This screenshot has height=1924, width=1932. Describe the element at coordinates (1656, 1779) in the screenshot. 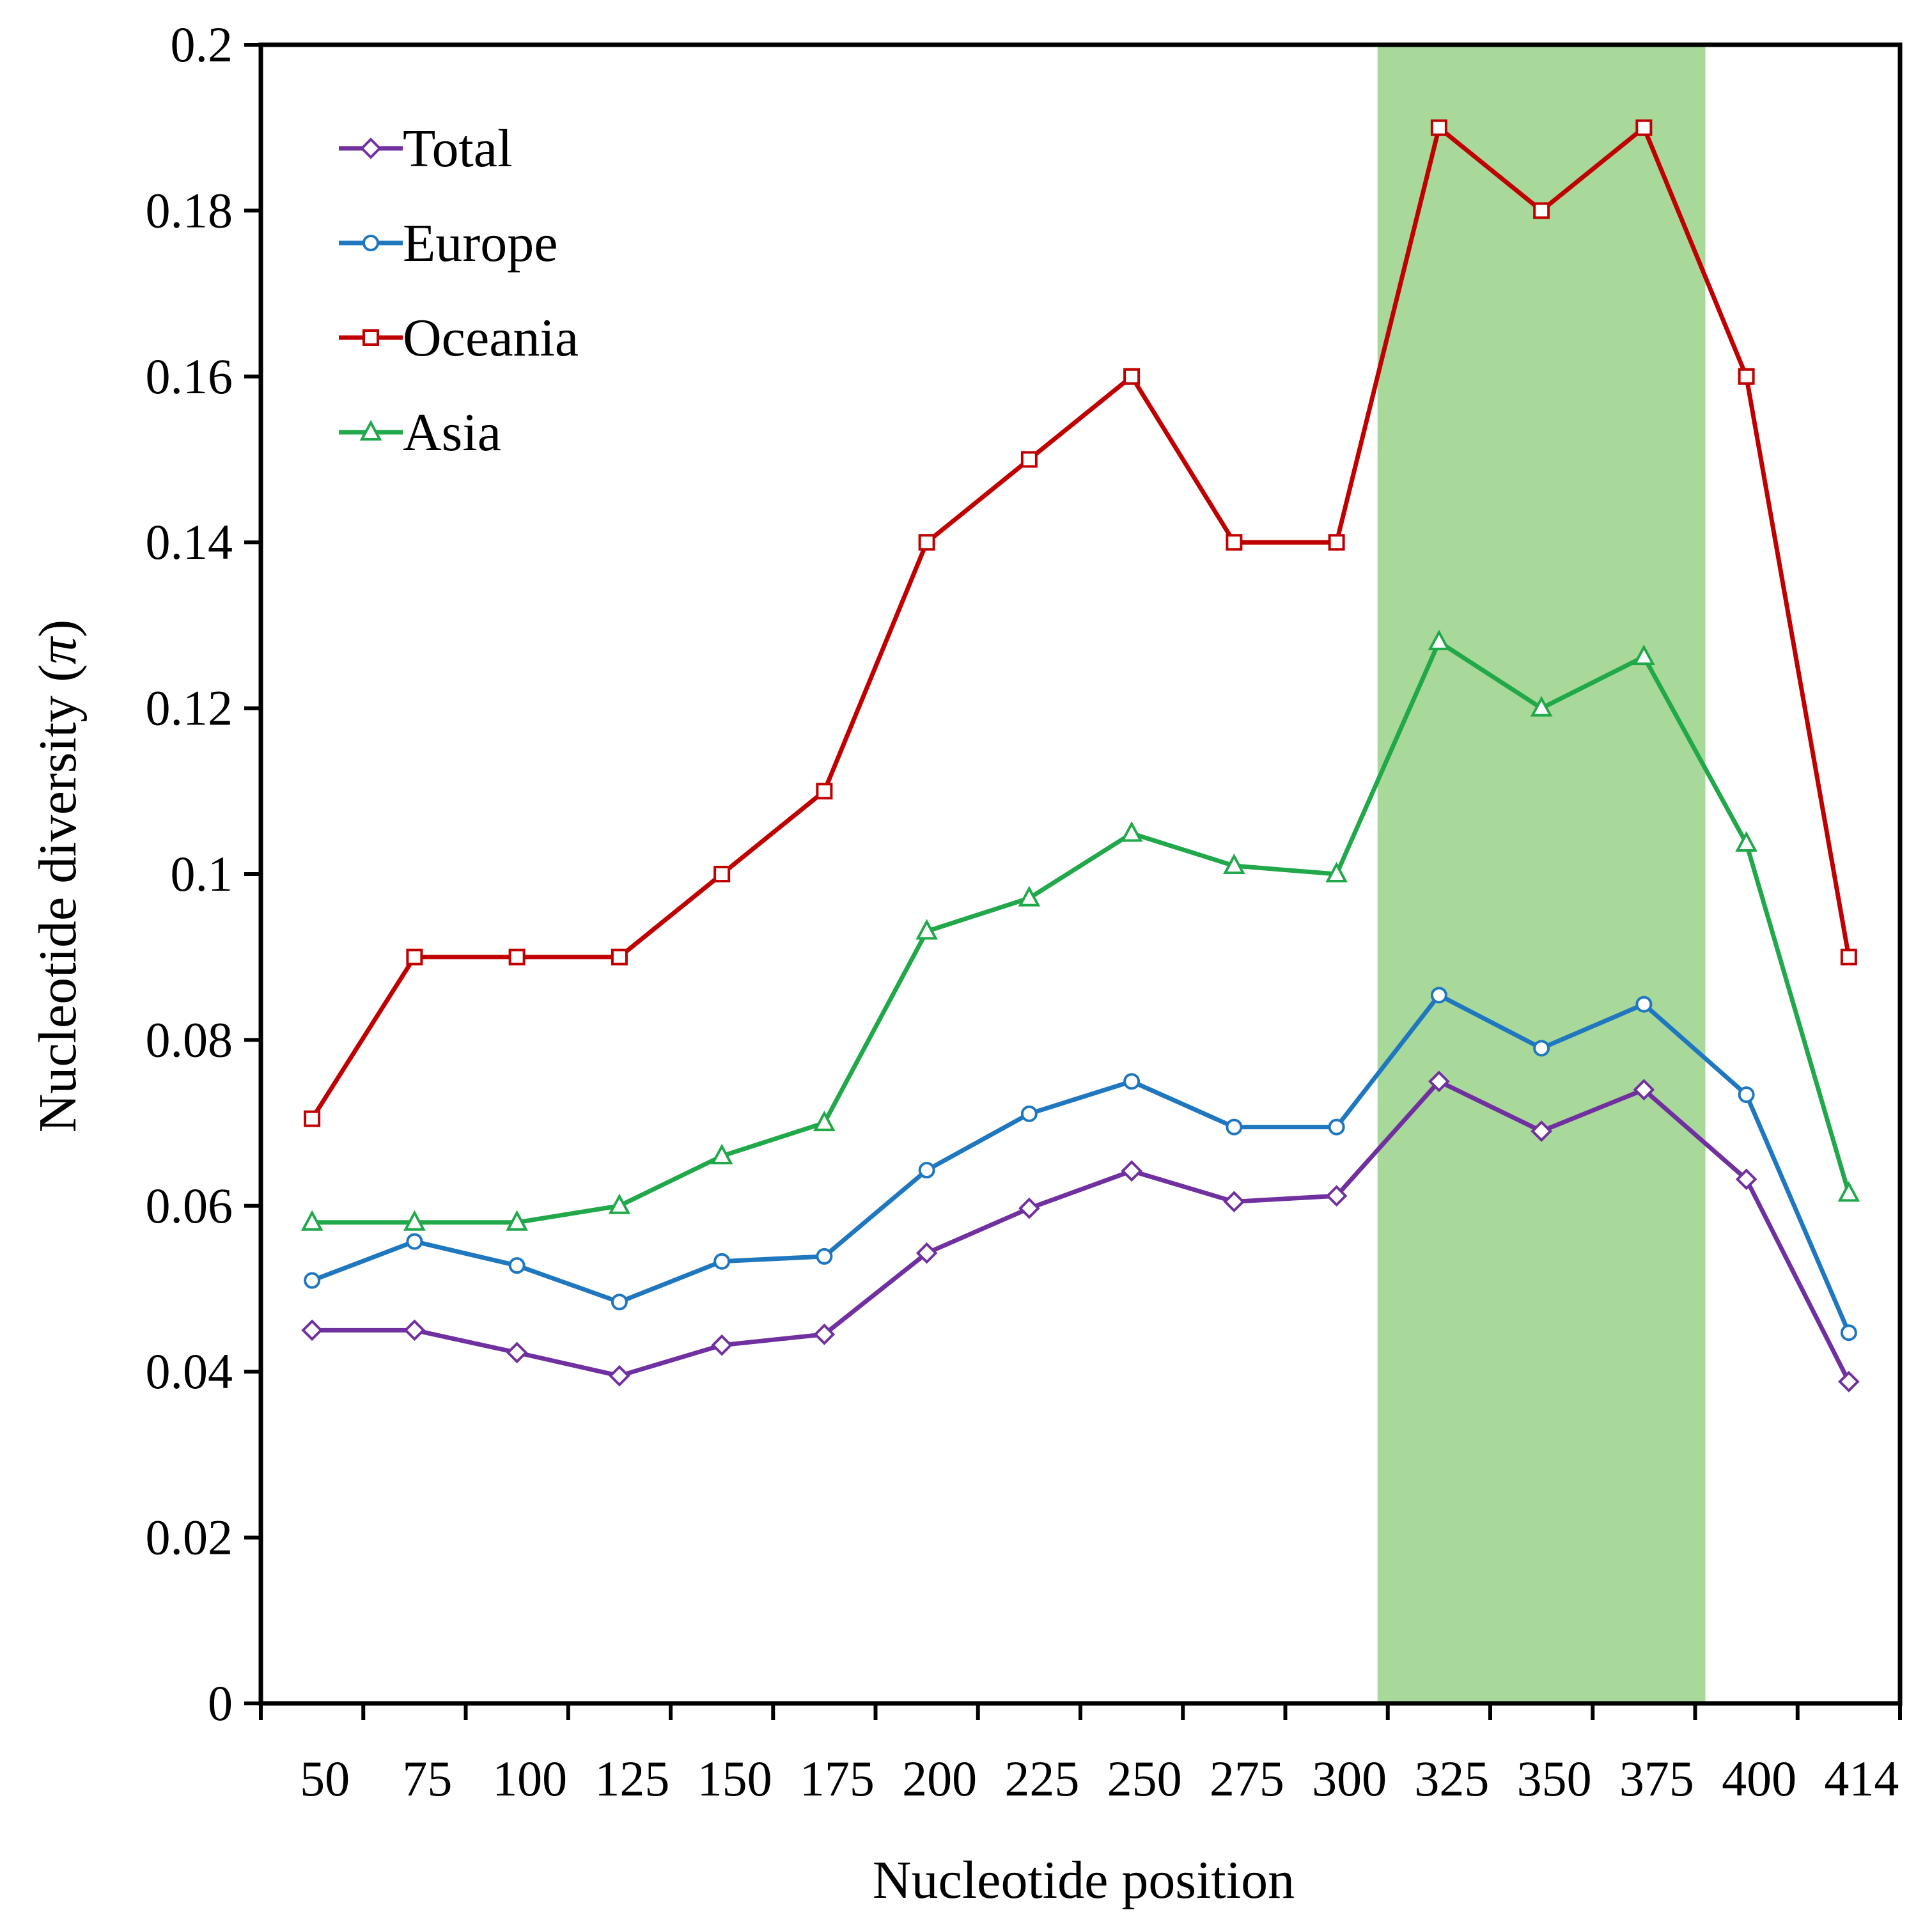

I see `x-tick-label: 375` at that location.